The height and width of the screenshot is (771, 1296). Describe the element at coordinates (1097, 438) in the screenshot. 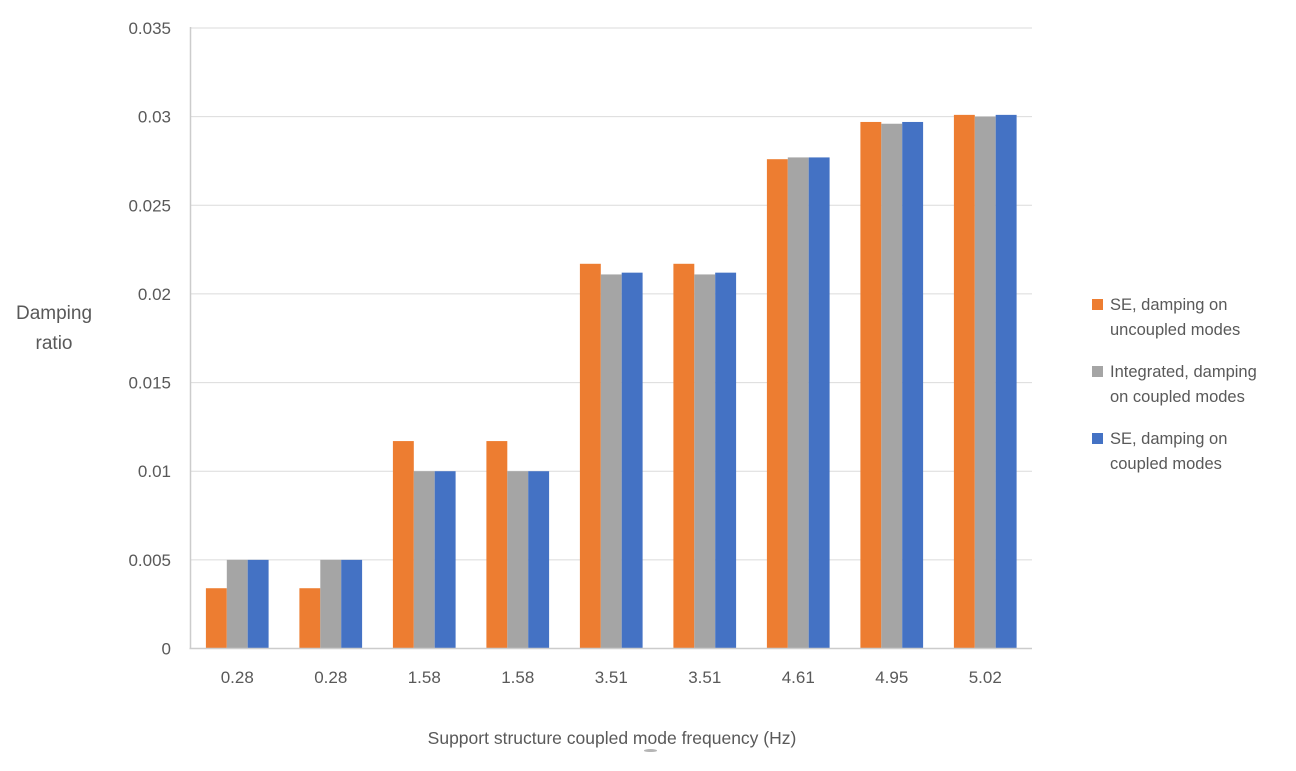

I see `legend-swatch-blue-icon` at that location.